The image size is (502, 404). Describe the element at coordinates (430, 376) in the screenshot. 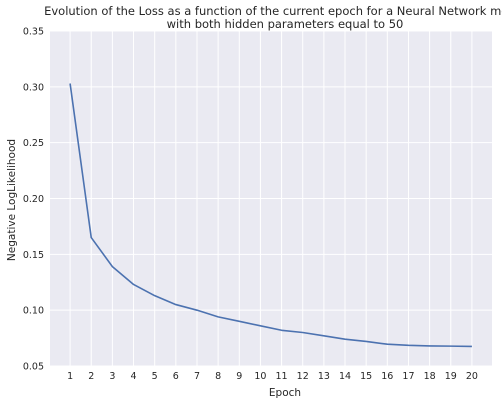

I see `x-tick-label: 18` at that location.